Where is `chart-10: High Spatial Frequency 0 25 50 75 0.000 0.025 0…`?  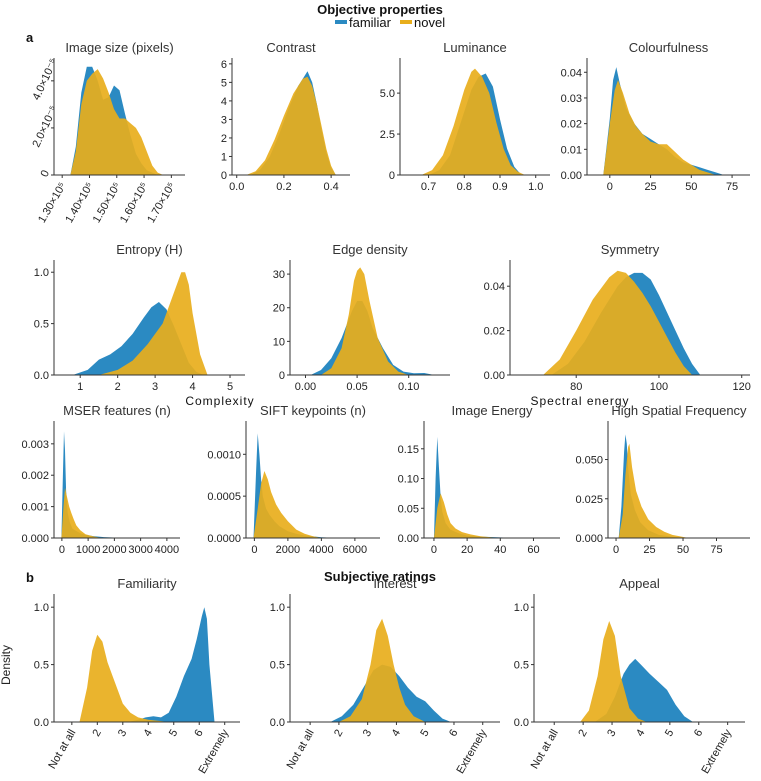
chart-10: High Spatial Frequency 0 25 50 75 0.000 0.025 0… is located at coordinates (662, 479).